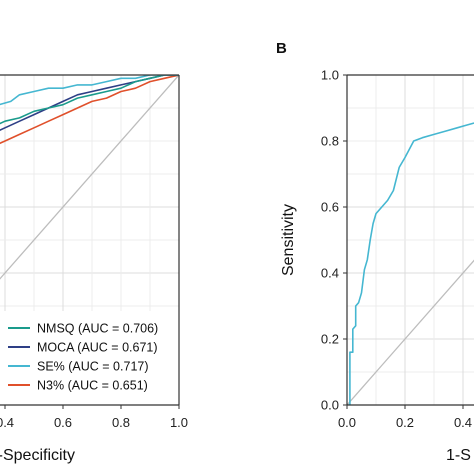  What do you see at coordinates (330, 207) in the screenshot?
I see `panel-b-y-tick-label: 0.6` at bounding box center [330, 207].